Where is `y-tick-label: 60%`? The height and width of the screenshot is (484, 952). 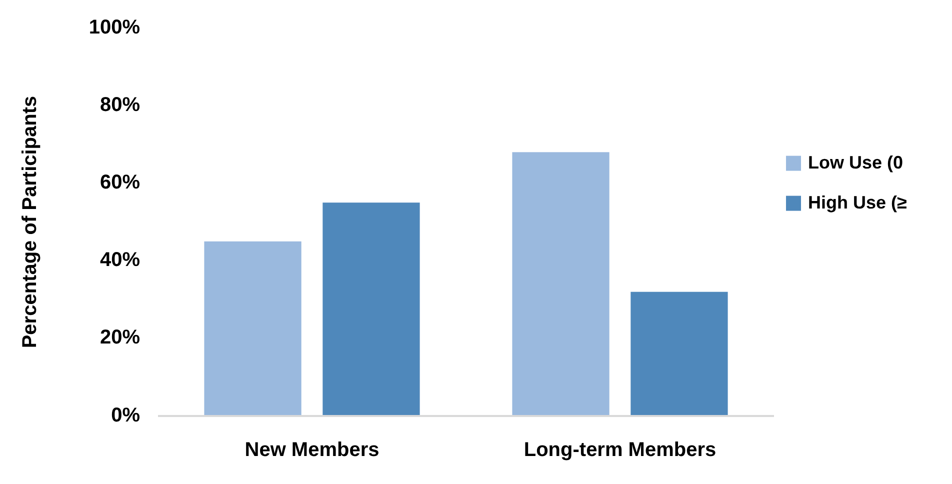 y-tick-label: 60% is located at coordinates (120, 182).